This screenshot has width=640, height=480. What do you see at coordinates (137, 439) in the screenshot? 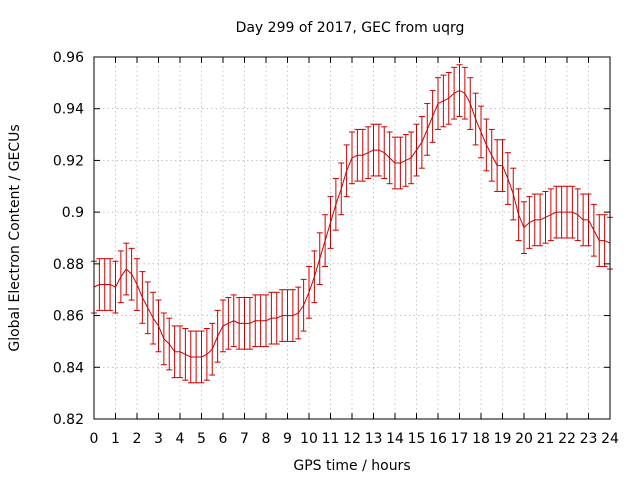
I see `x-tick-label: 2` at bounding box center [137, 439].